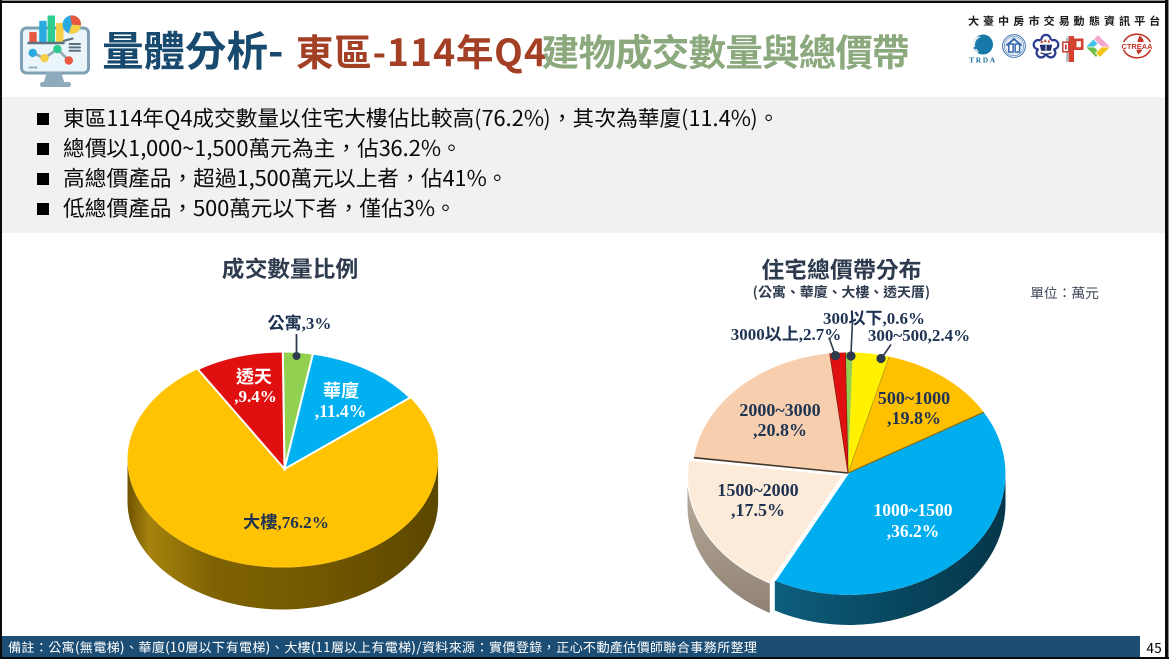 This screenshot has height=659, width=1169. Describe the element at coordinates (983, 60) in the screenshot. I see `svg-text: TRDA` at that location.